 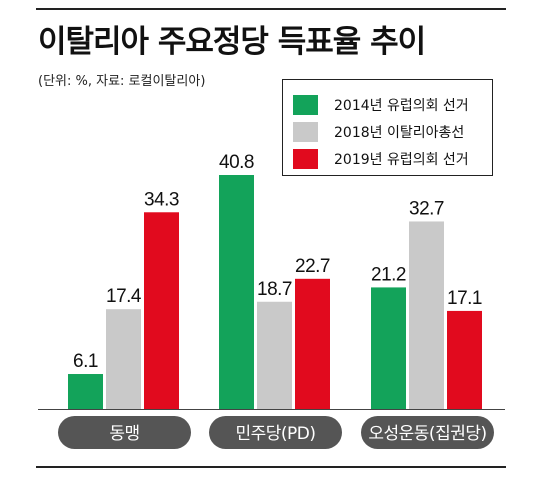 What do you see at coordinates (388, 274) in the screenshot?
I see `value-label-m5s-2014: 21.2` at bounding box center [388, 274].